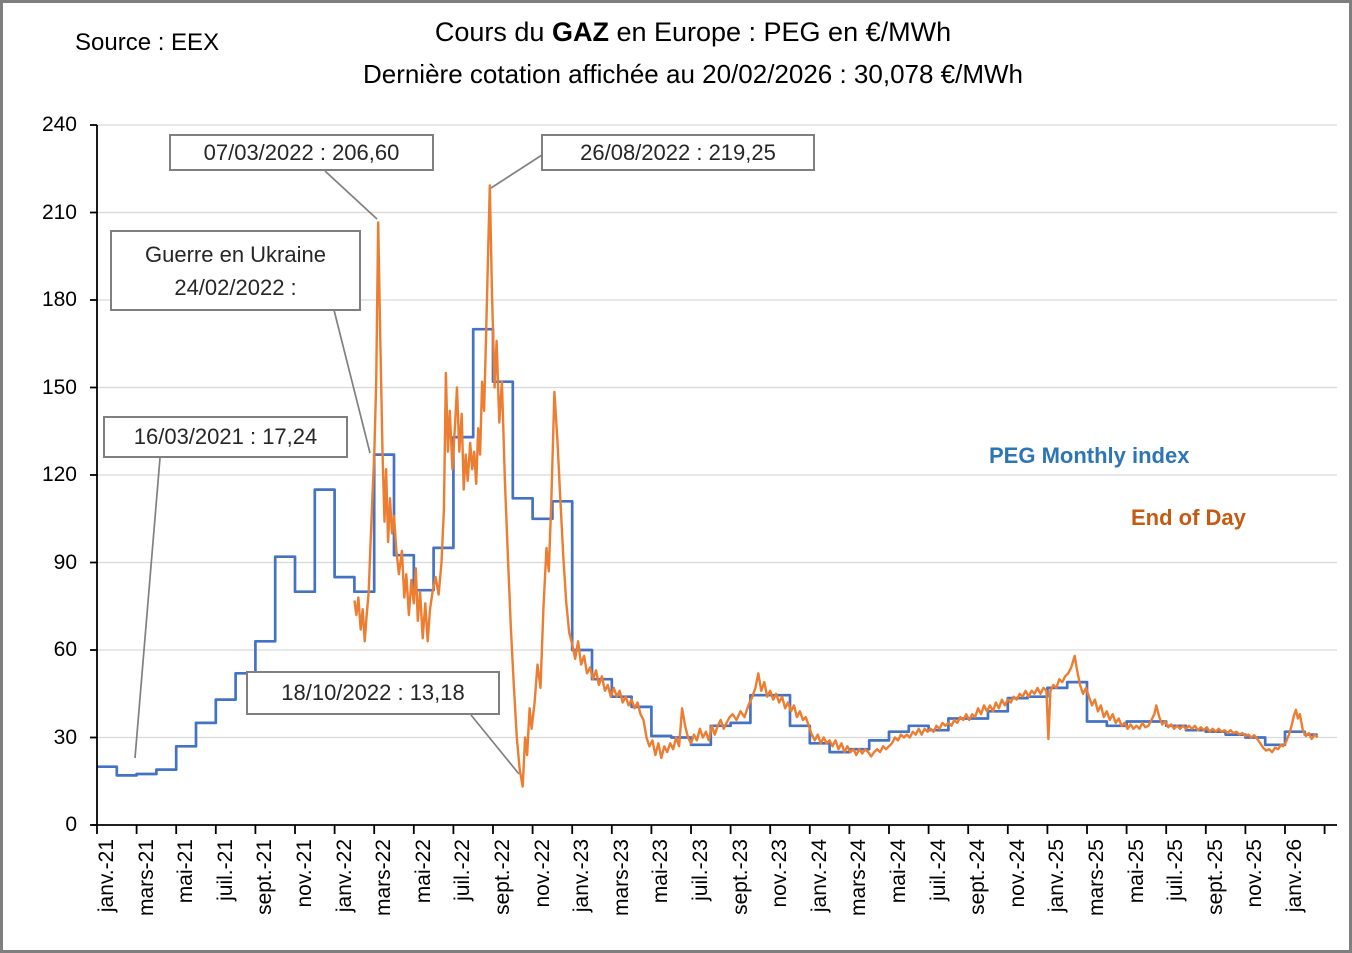  Describe the element at coordinates (106, 876) in the screenshot. I see `x-axis-label: janv.-21` at that location.